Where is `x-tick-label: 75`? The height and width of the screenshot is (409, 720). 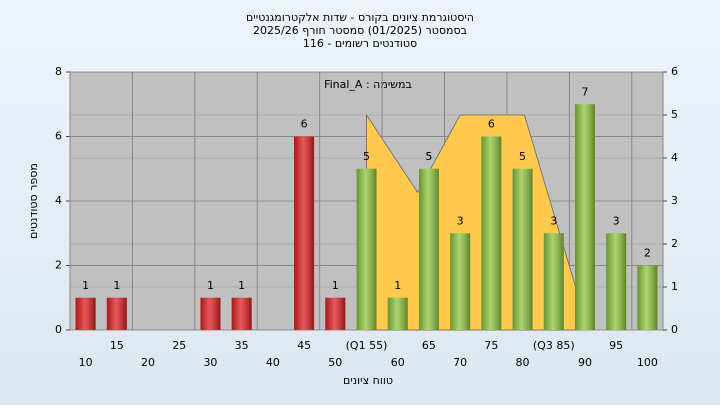
x-tick-label: 75 is located at coordinates (491, 345).